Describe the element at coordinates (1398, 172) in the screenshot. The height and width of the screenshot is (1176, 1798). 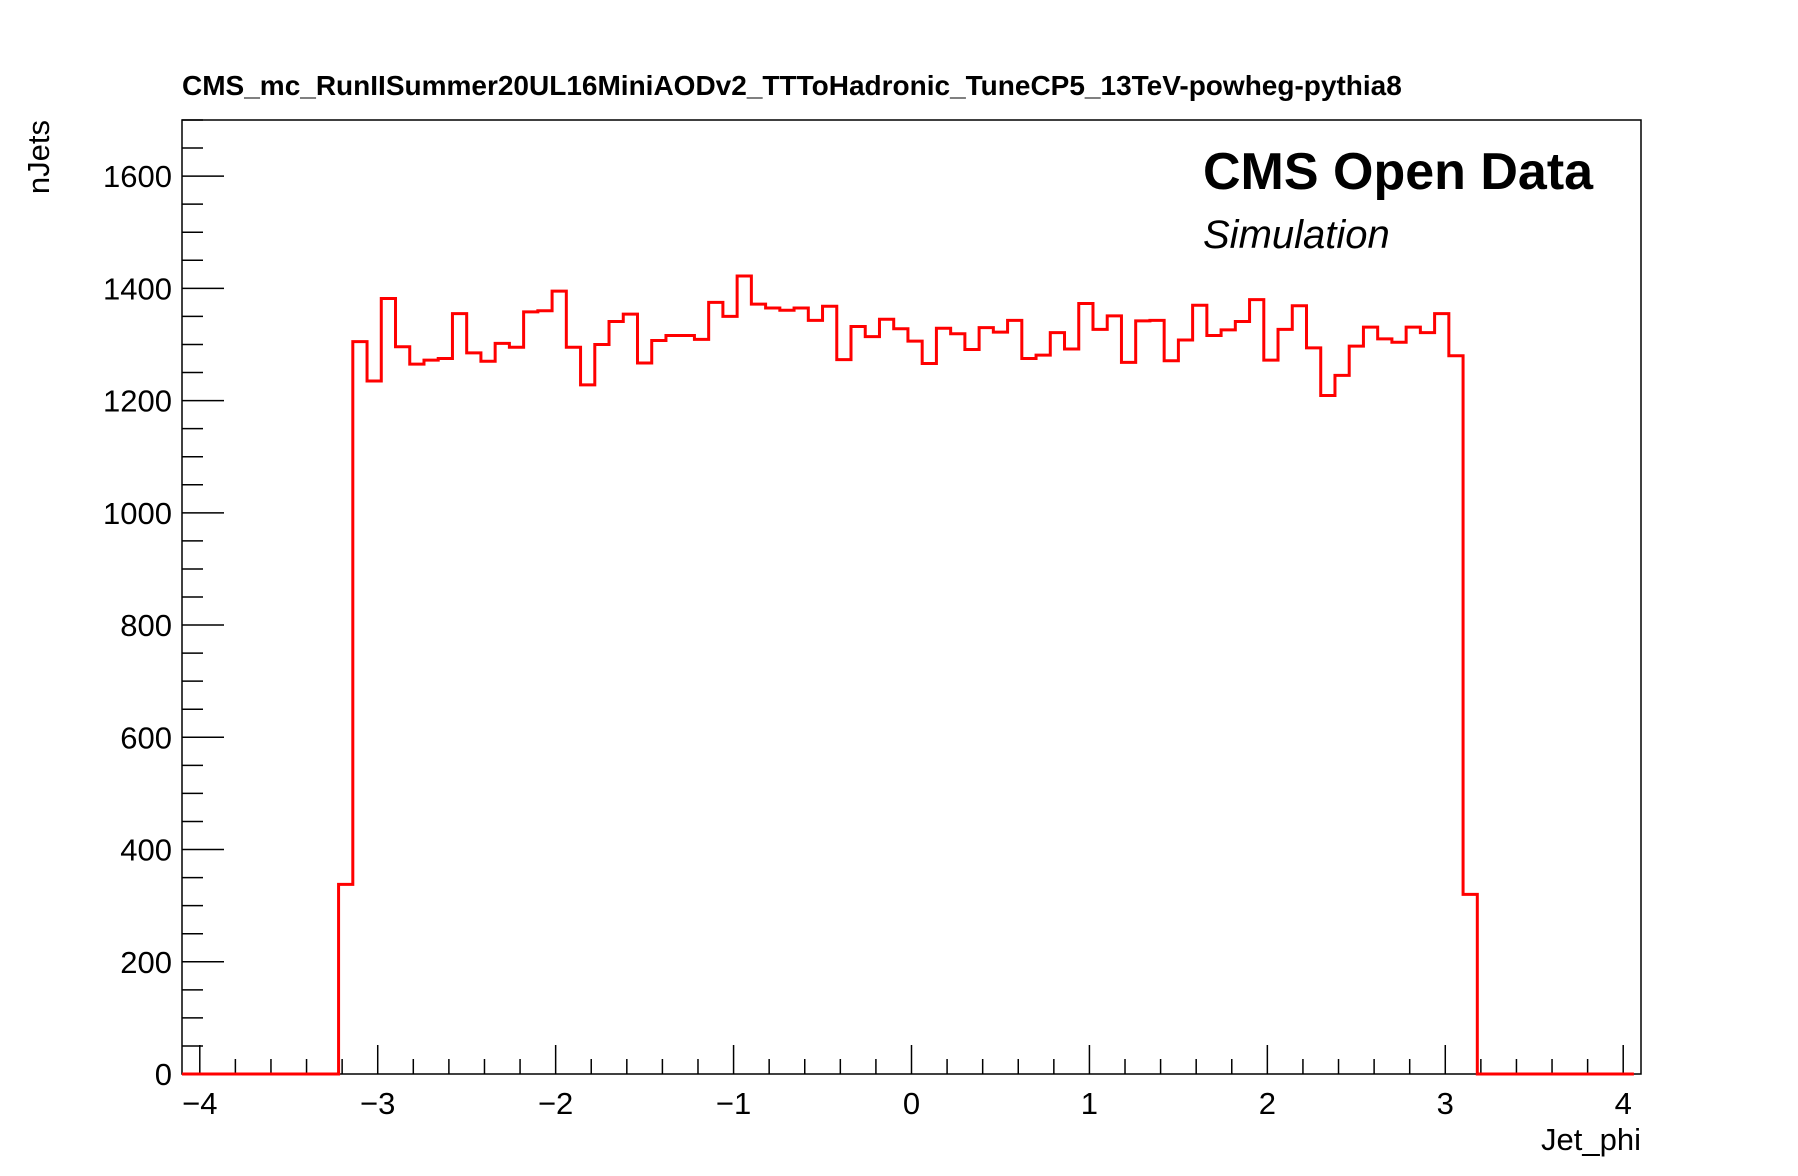
I see `experiment-label: CMS Open Data` at that location.